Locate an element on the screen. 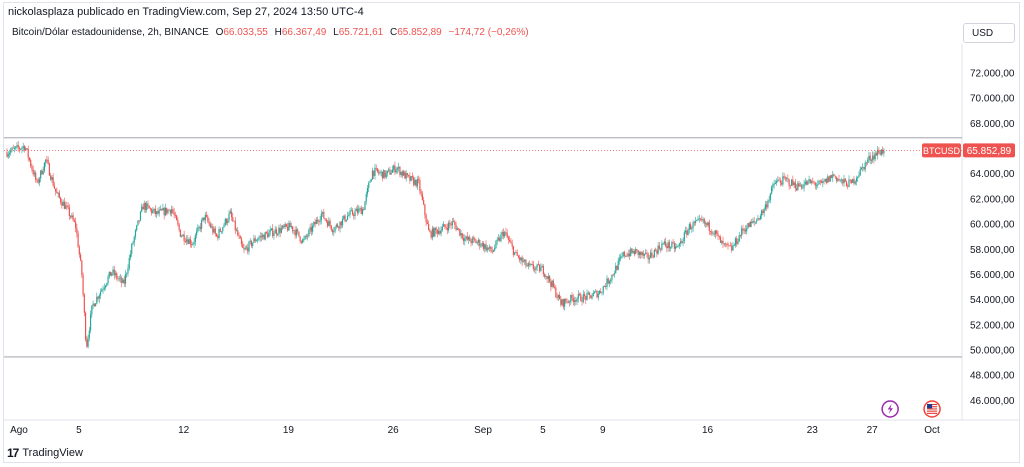 The width and height of the screenshot is (1024, 467). currency-button: USD is located at coordinates (989, 33).